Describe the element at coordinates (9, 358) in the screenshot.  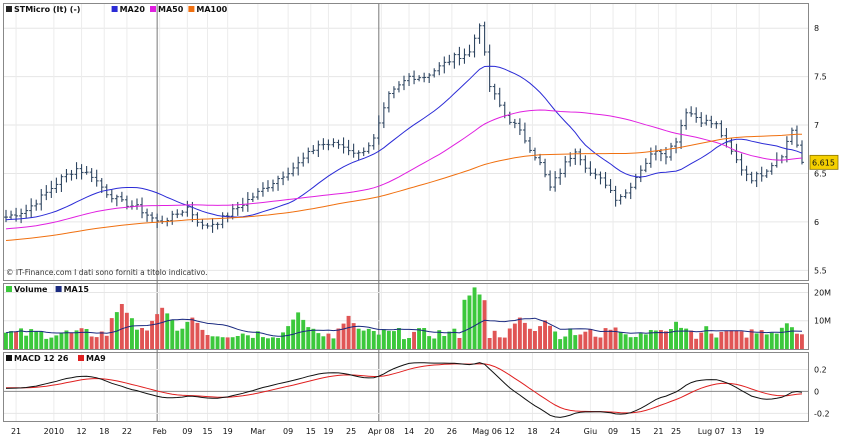
I see `macd-legend-swatch` at that location.